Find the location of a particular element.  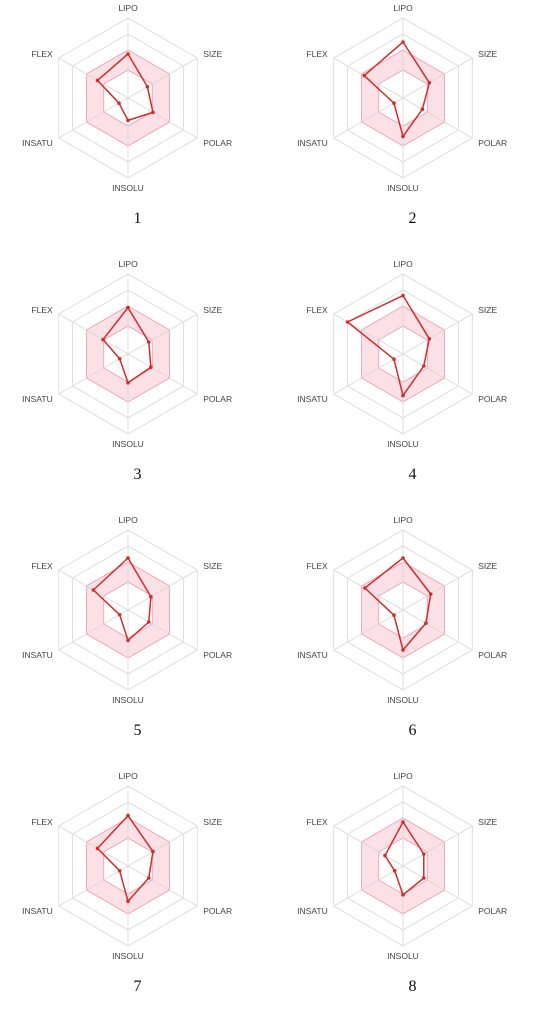

radar-chart-5: LIPO SIZE POLAR INSOLU INSATU FLEX is located at coordinates (127, 610).